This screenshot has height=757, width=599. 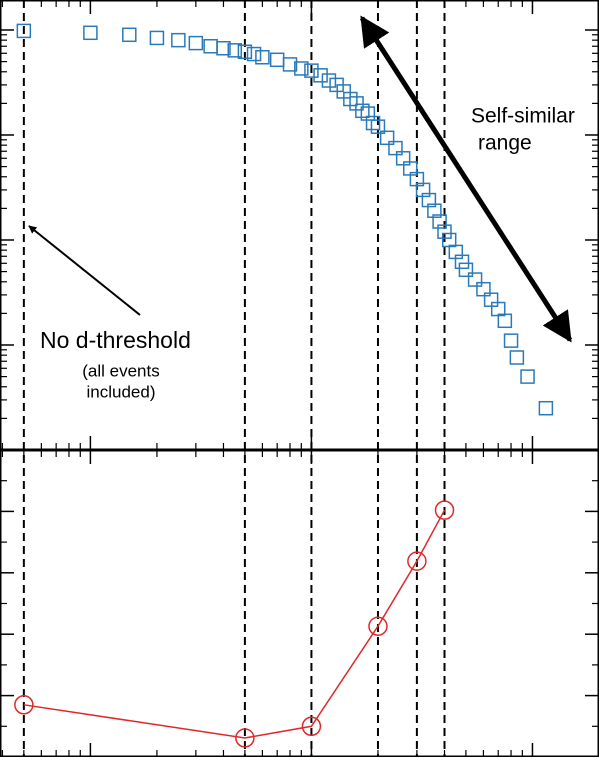 I want to click on annotation: Self-similar, so click(x=523, y=116).